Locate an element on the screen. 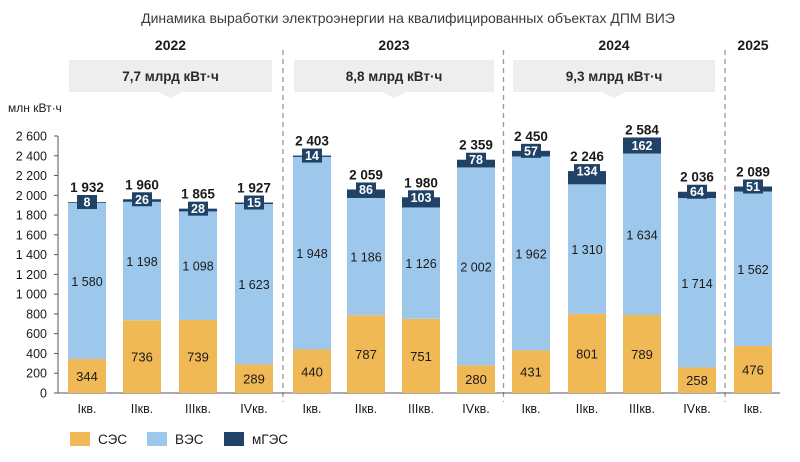 The image size is (800, 462). bar-label-ves: 1 948 is located at coordinates (311, 254).